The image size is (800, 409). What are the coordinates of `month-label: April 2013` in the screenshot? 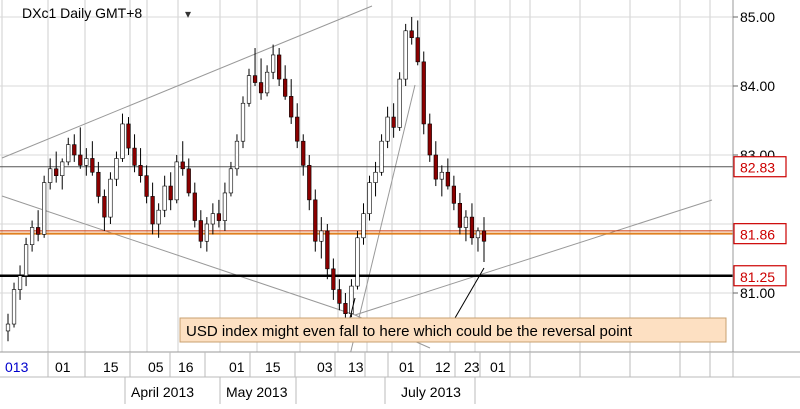 It's located at (162, 392).